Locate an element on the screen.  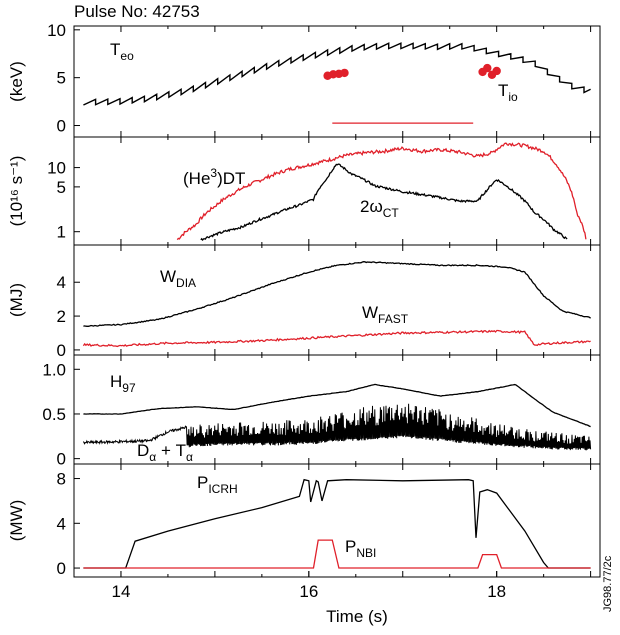
y-tick-label: 0.5 is located at coordinates (54, 414).